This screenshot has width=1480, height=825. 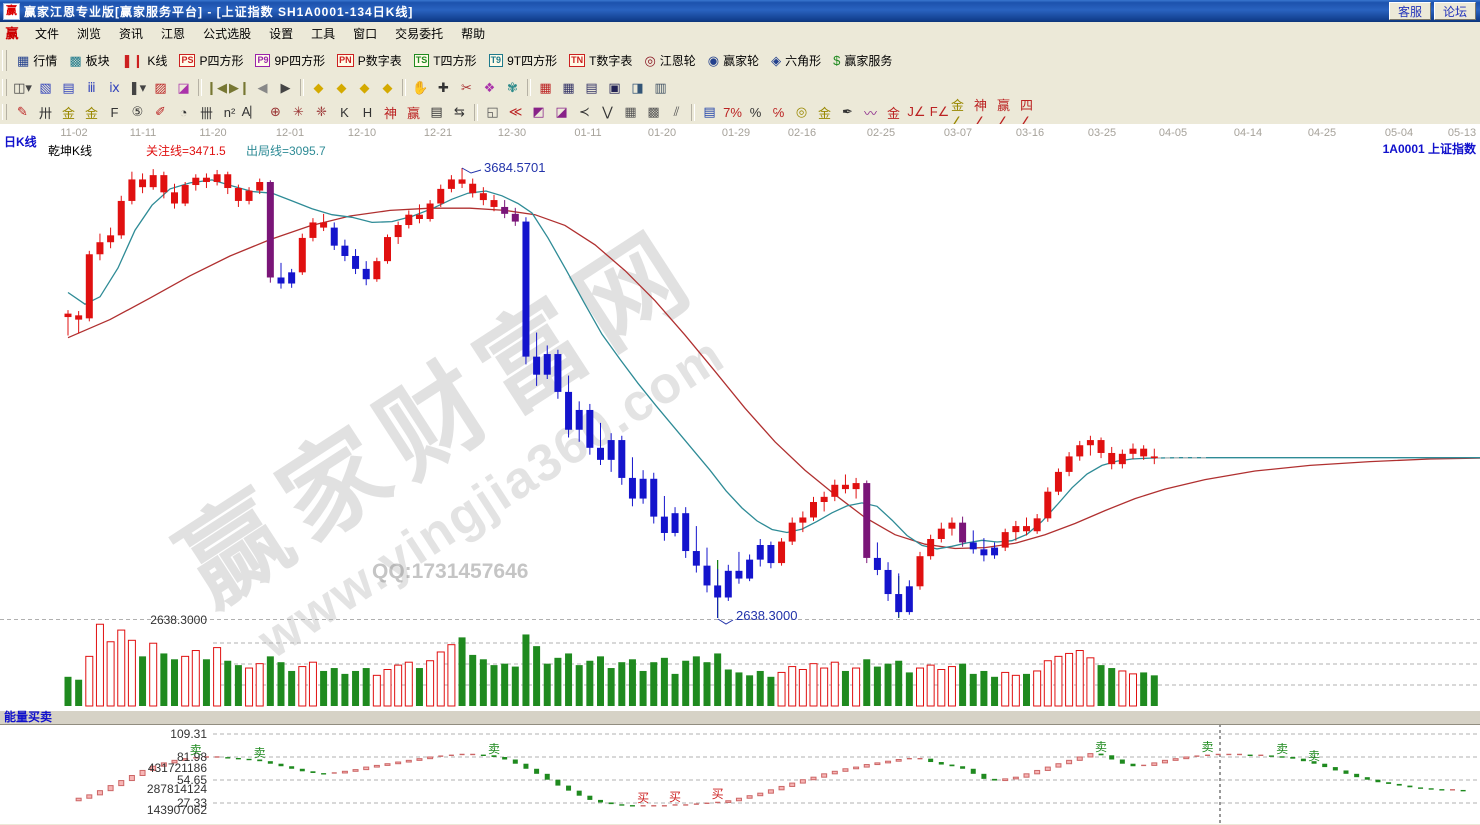 I want to click on ruler-123-icon: ▤, so click(x=436, y=111).